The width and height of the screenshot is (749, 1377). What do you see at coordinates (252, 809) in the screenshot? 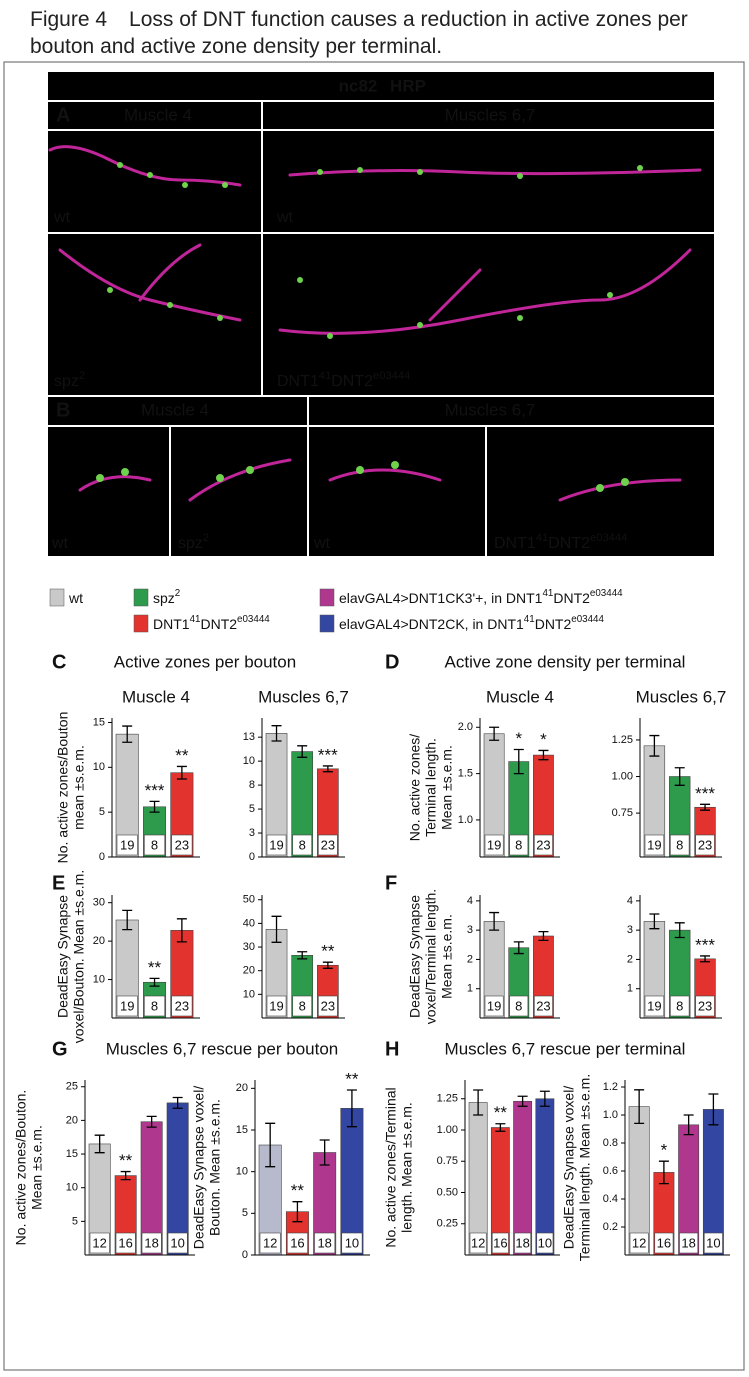
I see `y-tick-label: 5` at bounding box center [252, 809].